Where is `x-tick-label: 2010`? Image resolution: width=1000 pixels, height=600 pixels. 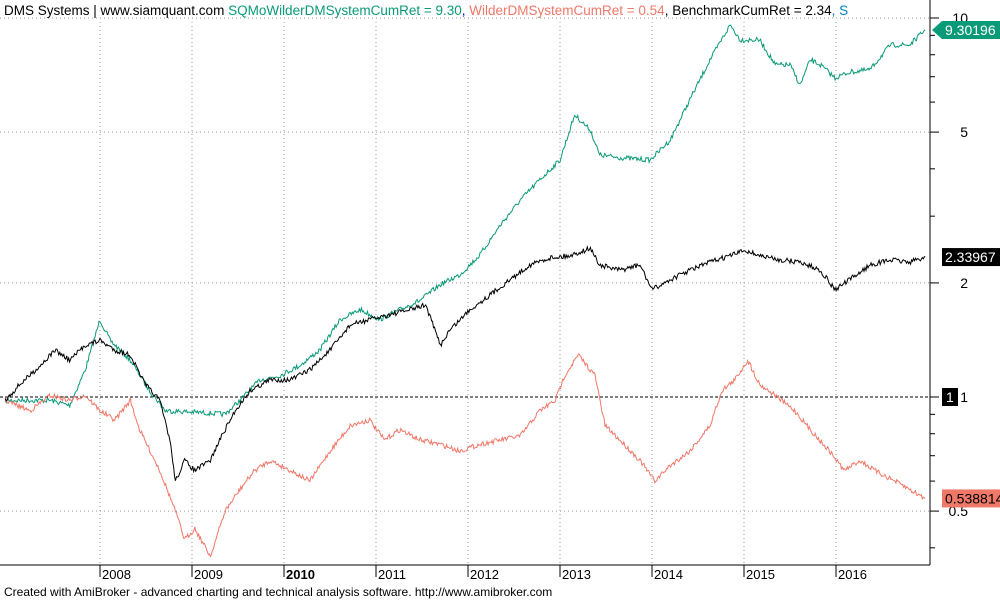 x-tick-label: 2010 is located at coordinates (300, 574).